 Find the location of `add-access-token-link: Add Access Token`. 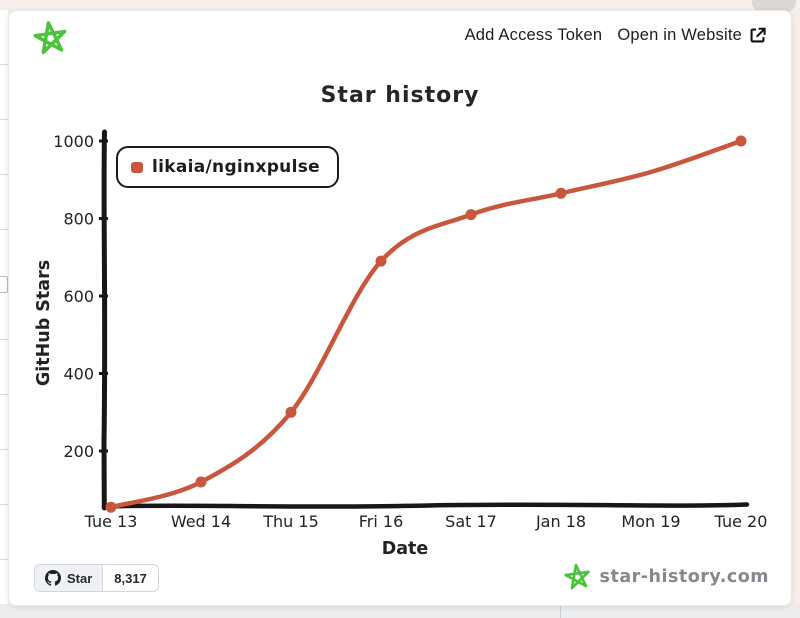

add-access-token-link: Add Access Token is located at coordinates (534, 35).